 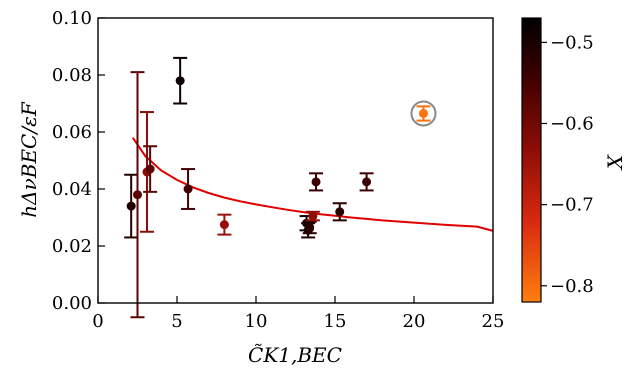 What do you see at coordinates (72, 132) in the screenshot?
I see `y-tick-label: 0.06` at bounding box center [72, 132].